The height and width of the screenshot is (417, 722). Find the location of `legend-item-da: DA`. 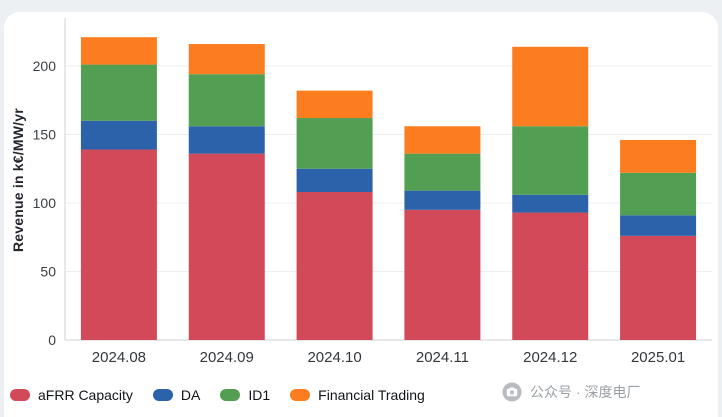

legend-item-da: DA is located at coordinates (176, 395).